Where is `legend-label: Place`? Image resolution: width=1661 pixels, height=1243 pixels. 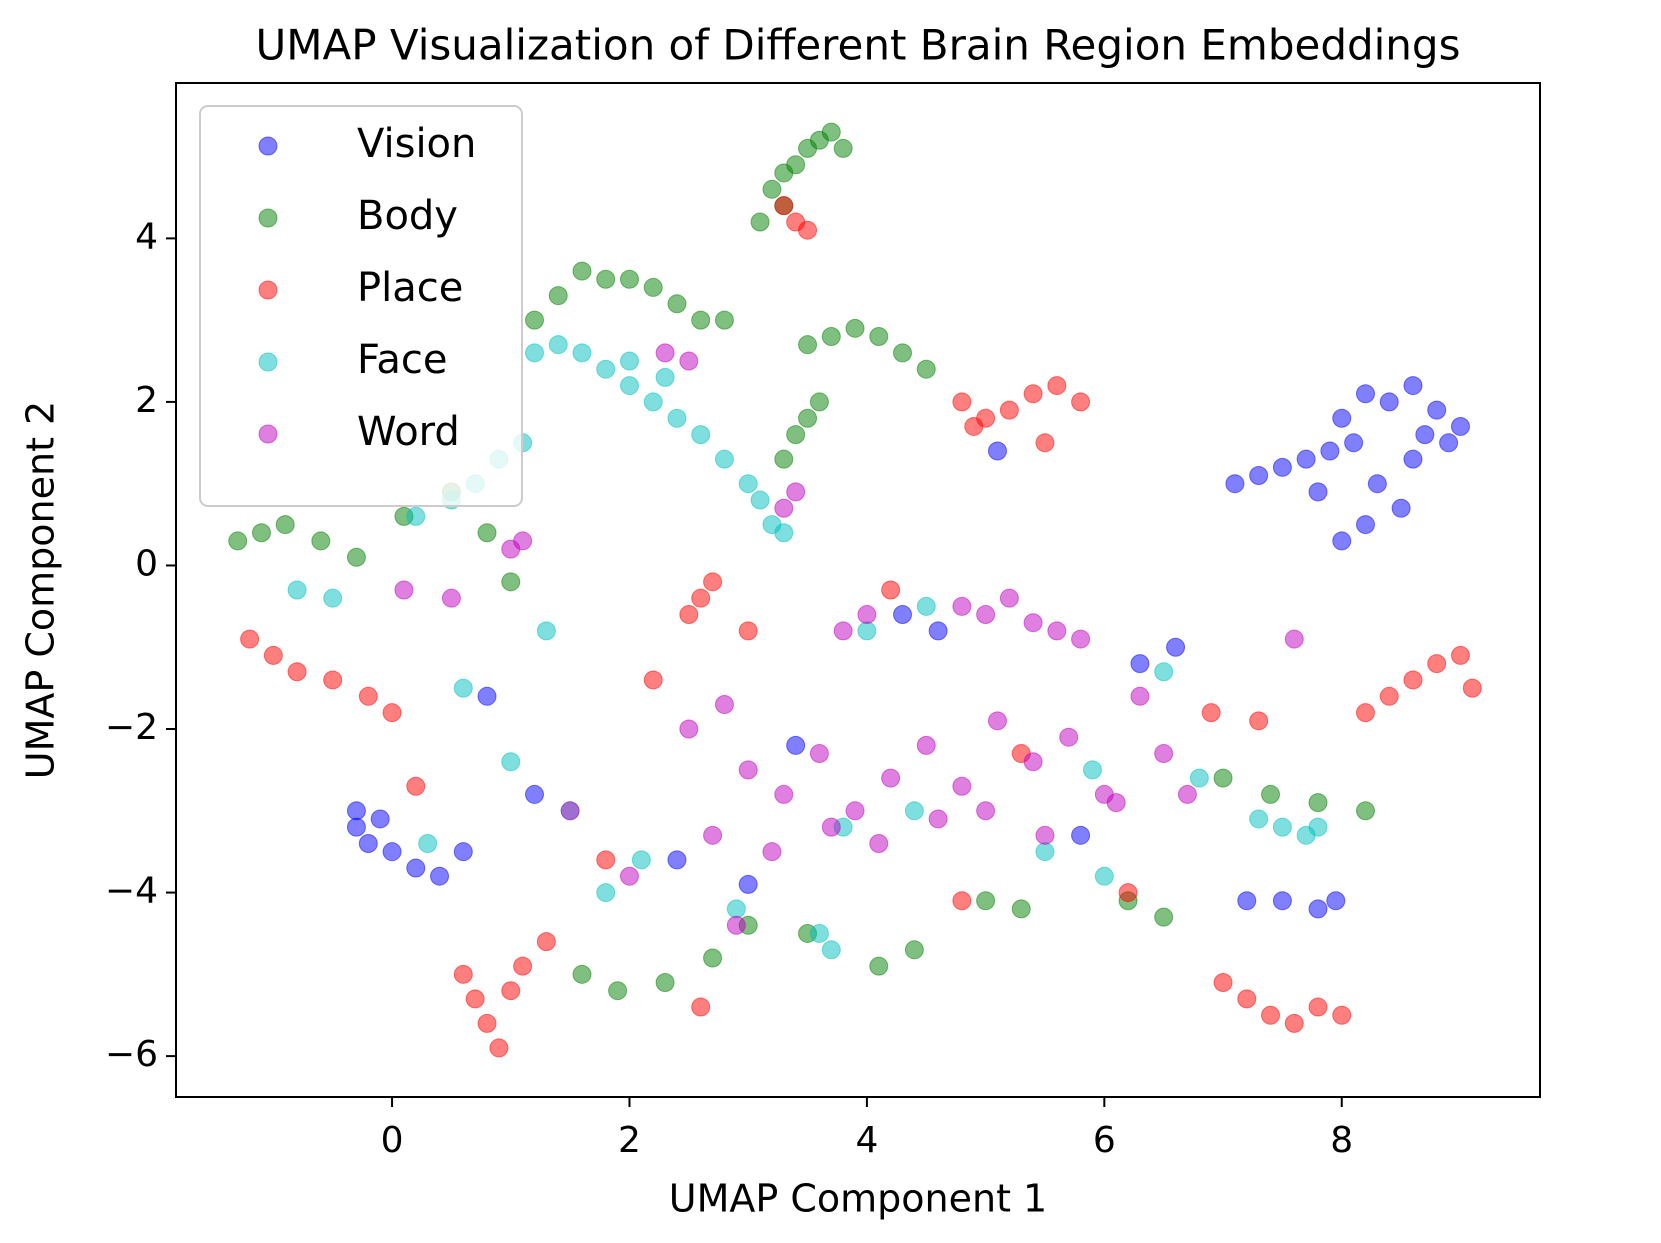
legend-label: Place is located at coordinates (410, 288).